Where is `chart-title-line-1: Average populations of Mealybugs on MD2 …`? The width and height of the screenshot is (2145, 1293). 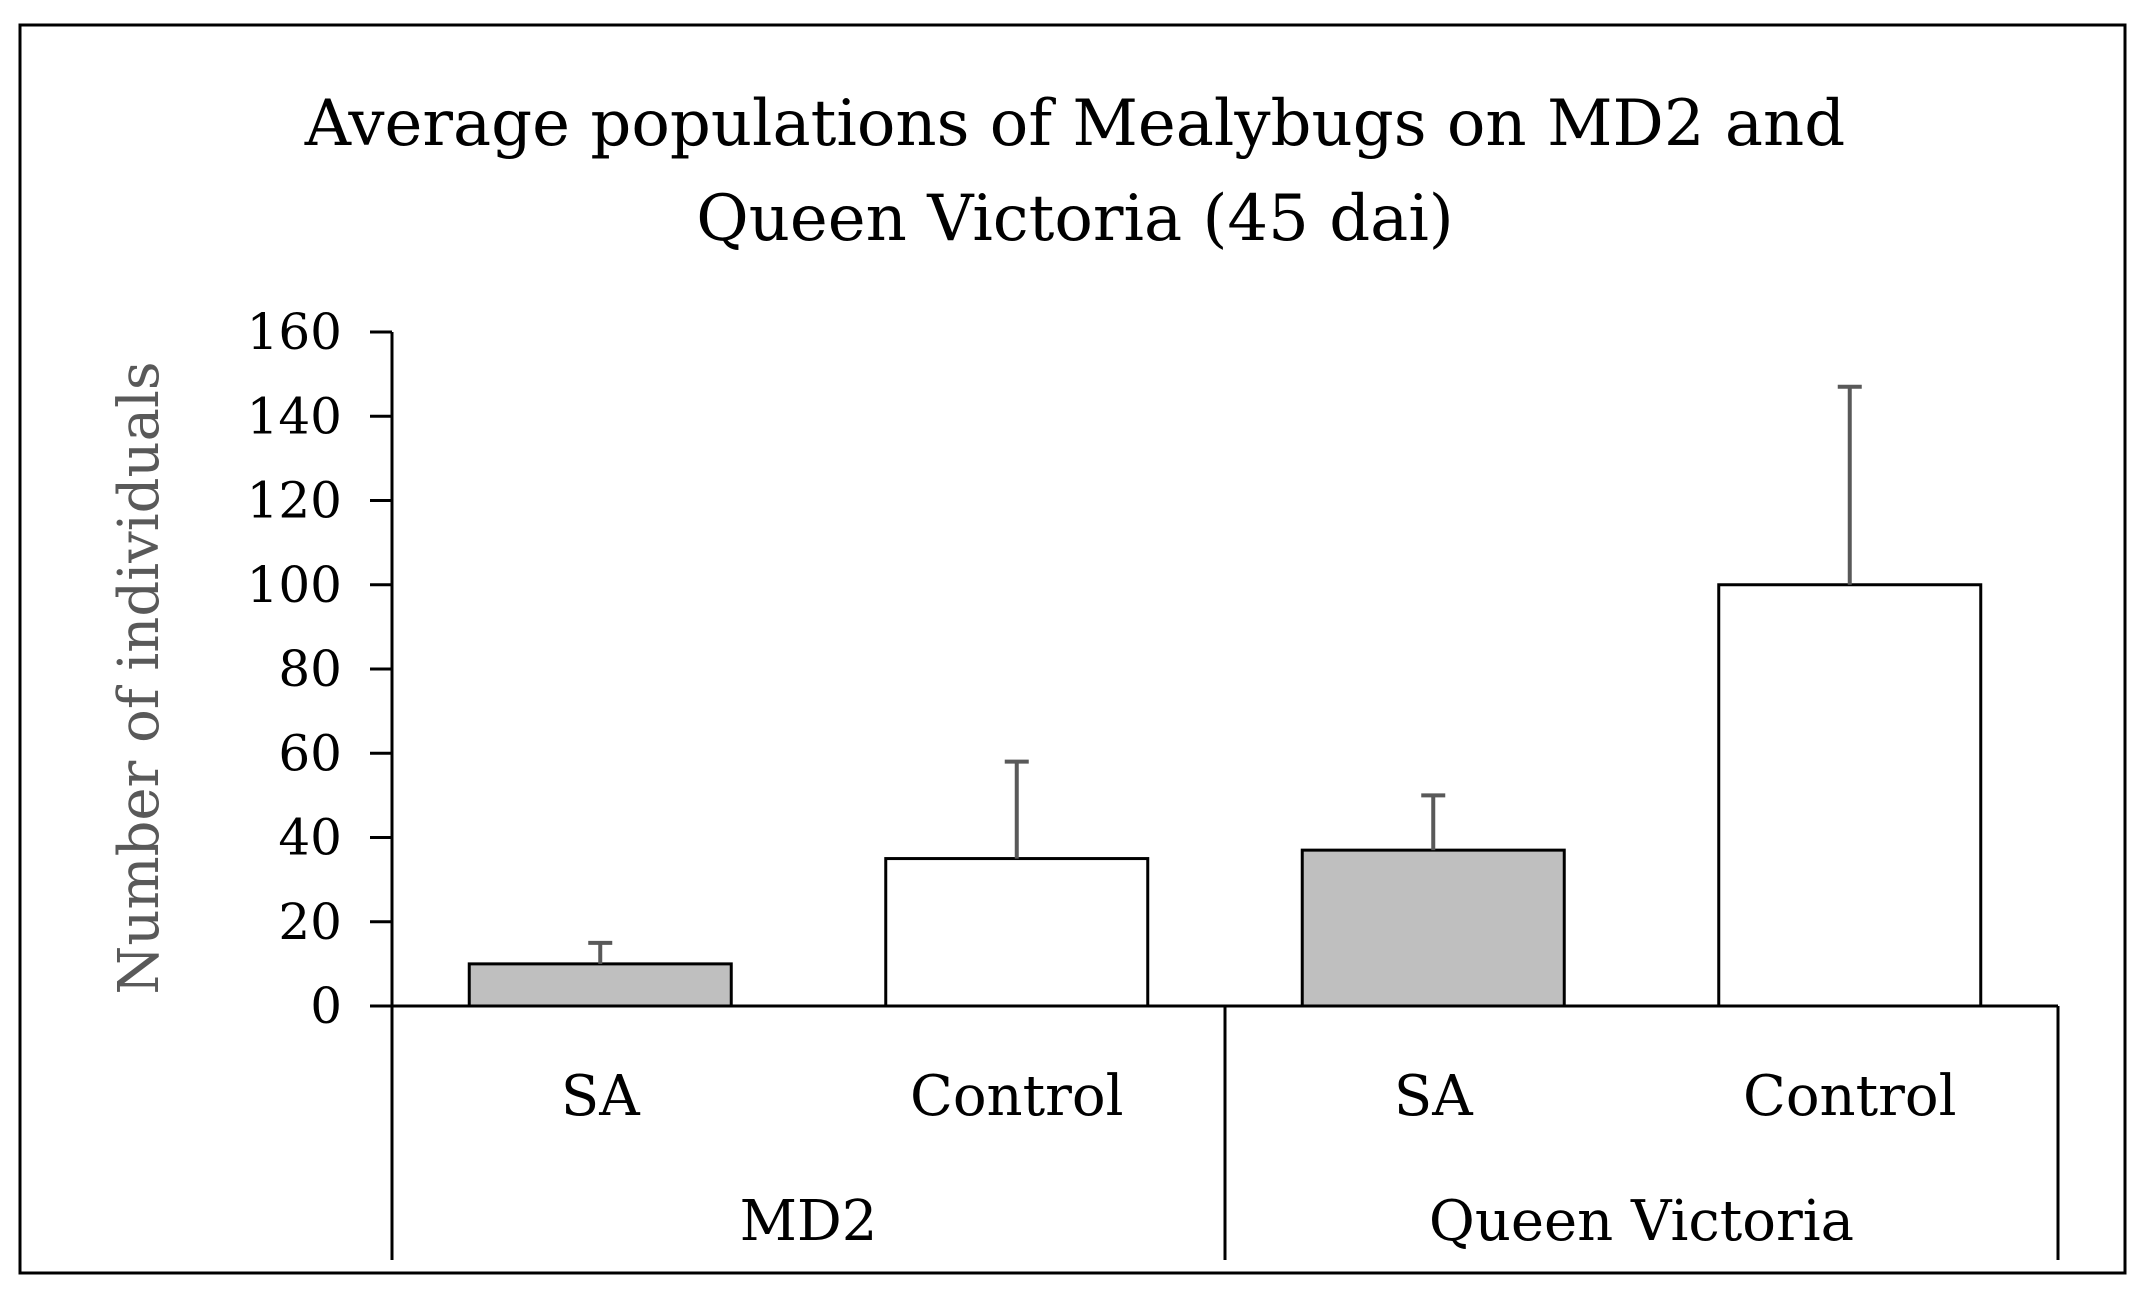 chart-title-line-1: Average populations of Mealybugs on MD2 … is located at coordinates (1074, 124).